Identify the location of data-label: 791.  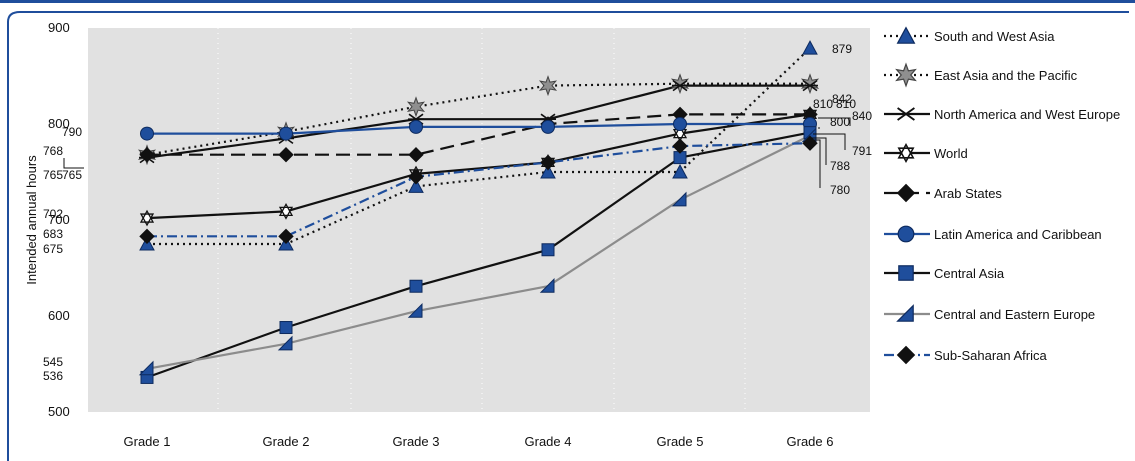
(862, 151).